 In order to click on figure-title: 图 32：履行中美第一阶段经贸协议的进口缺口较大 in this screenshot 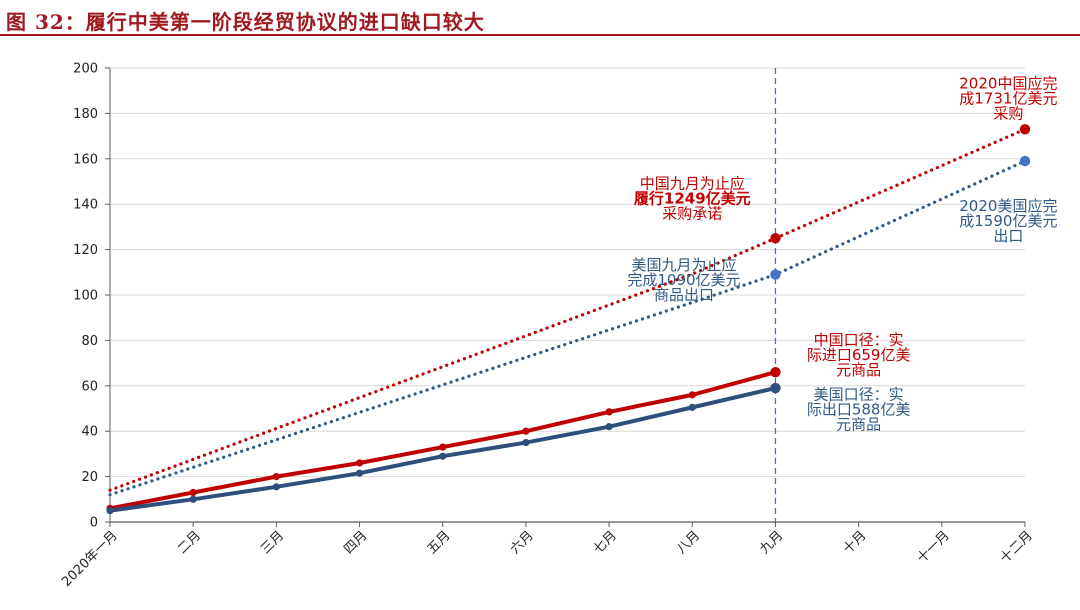, I will do `click(245, 22)`.